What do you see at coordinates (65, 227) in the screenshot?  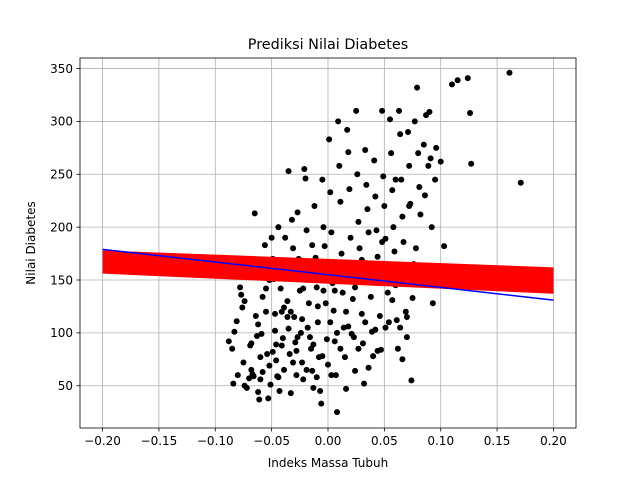 I see `y-axis-ticks: 50 100 150 200 250 300 350` at bounding box center [65, 227].